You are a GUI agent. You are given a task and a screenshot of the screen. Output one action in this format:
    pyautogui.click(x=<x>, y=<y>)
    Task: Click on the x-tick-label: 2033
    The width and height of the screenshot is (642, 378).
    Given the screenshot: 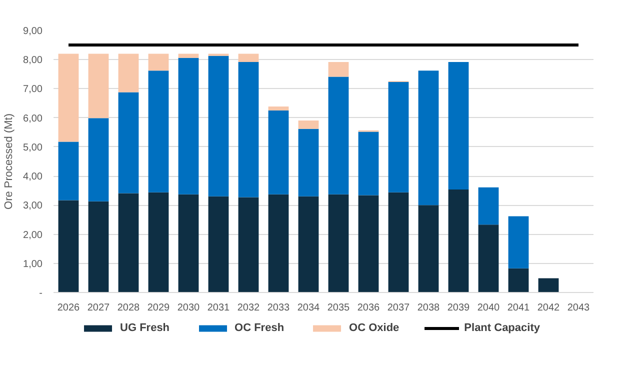 What is the action you would take?
    pyautogui.click(x=278, y=308)
    